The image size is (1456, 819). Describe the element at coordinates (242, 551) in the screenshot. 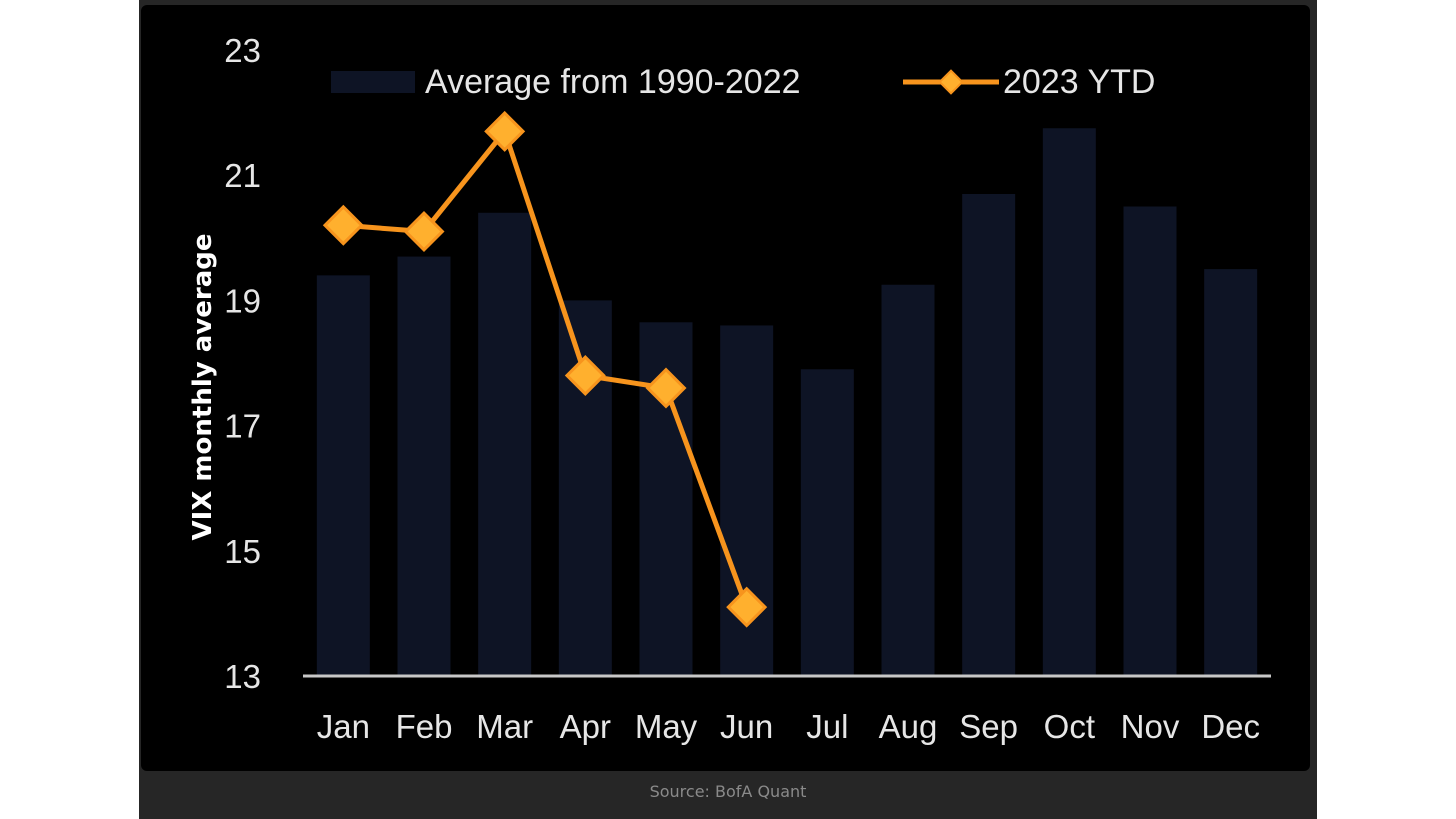

I see `y-tick-label: 15` at that location.